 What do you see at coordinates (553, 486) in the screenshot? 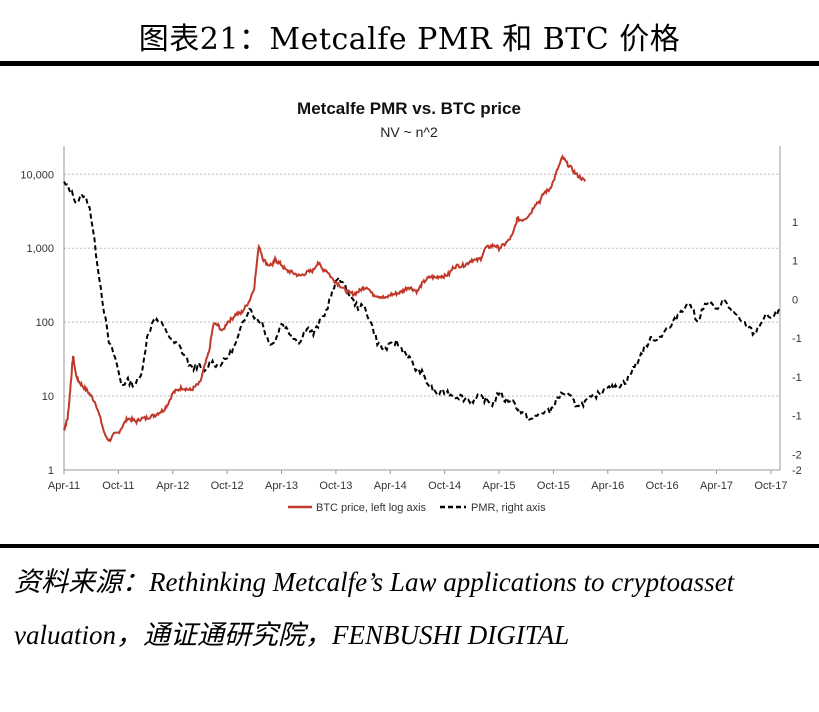
I see `x-tick-label: Oct-15` at bounding box center [553, 486].